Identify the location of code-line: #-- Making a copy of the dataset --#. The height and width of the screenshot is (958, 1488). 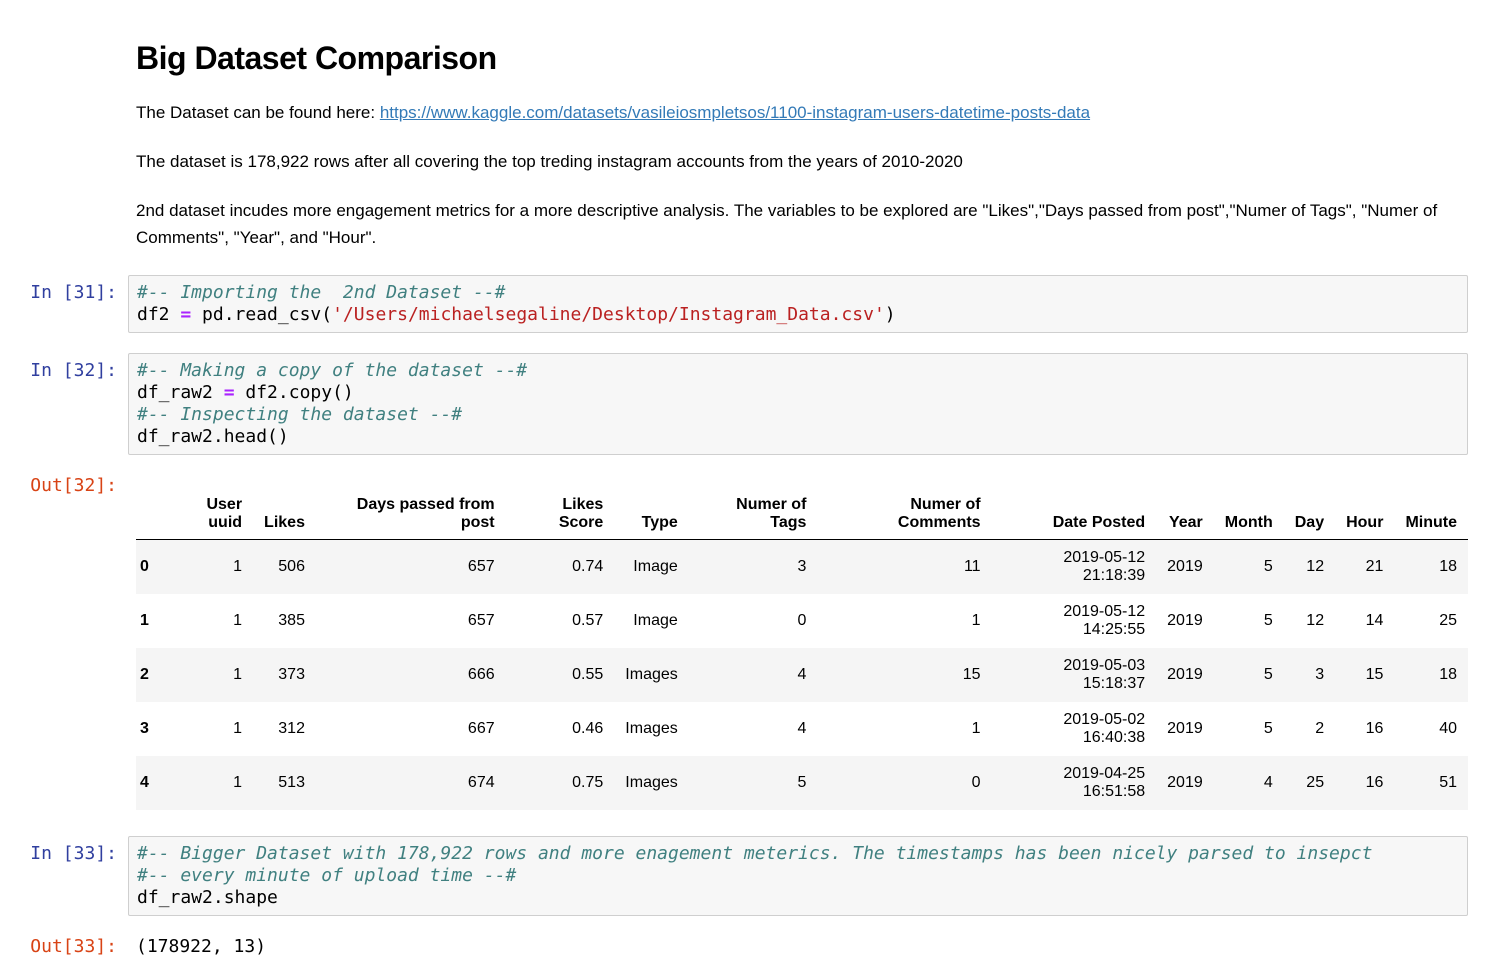
(798, 371).